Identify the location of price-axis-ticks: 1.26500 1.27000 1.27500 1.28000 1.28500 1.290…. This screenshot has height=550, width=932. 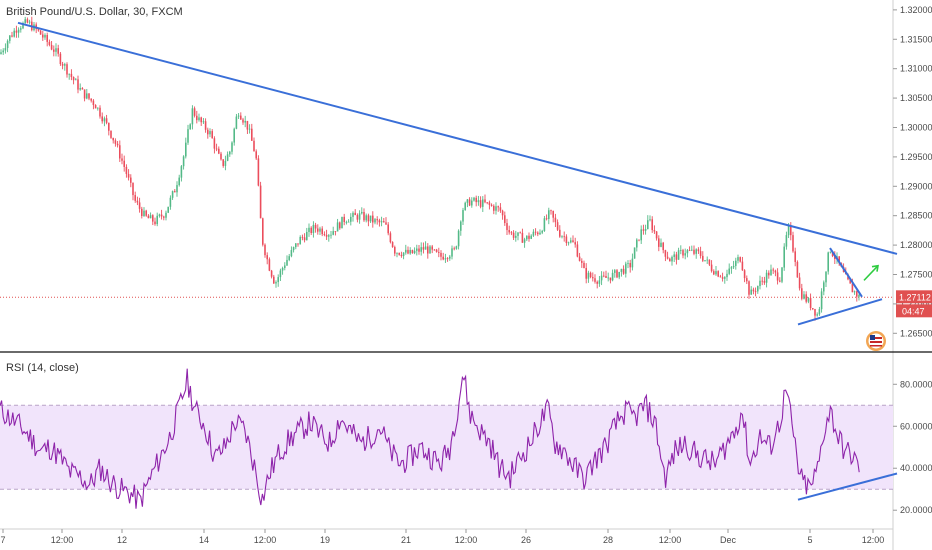
(912, 171).